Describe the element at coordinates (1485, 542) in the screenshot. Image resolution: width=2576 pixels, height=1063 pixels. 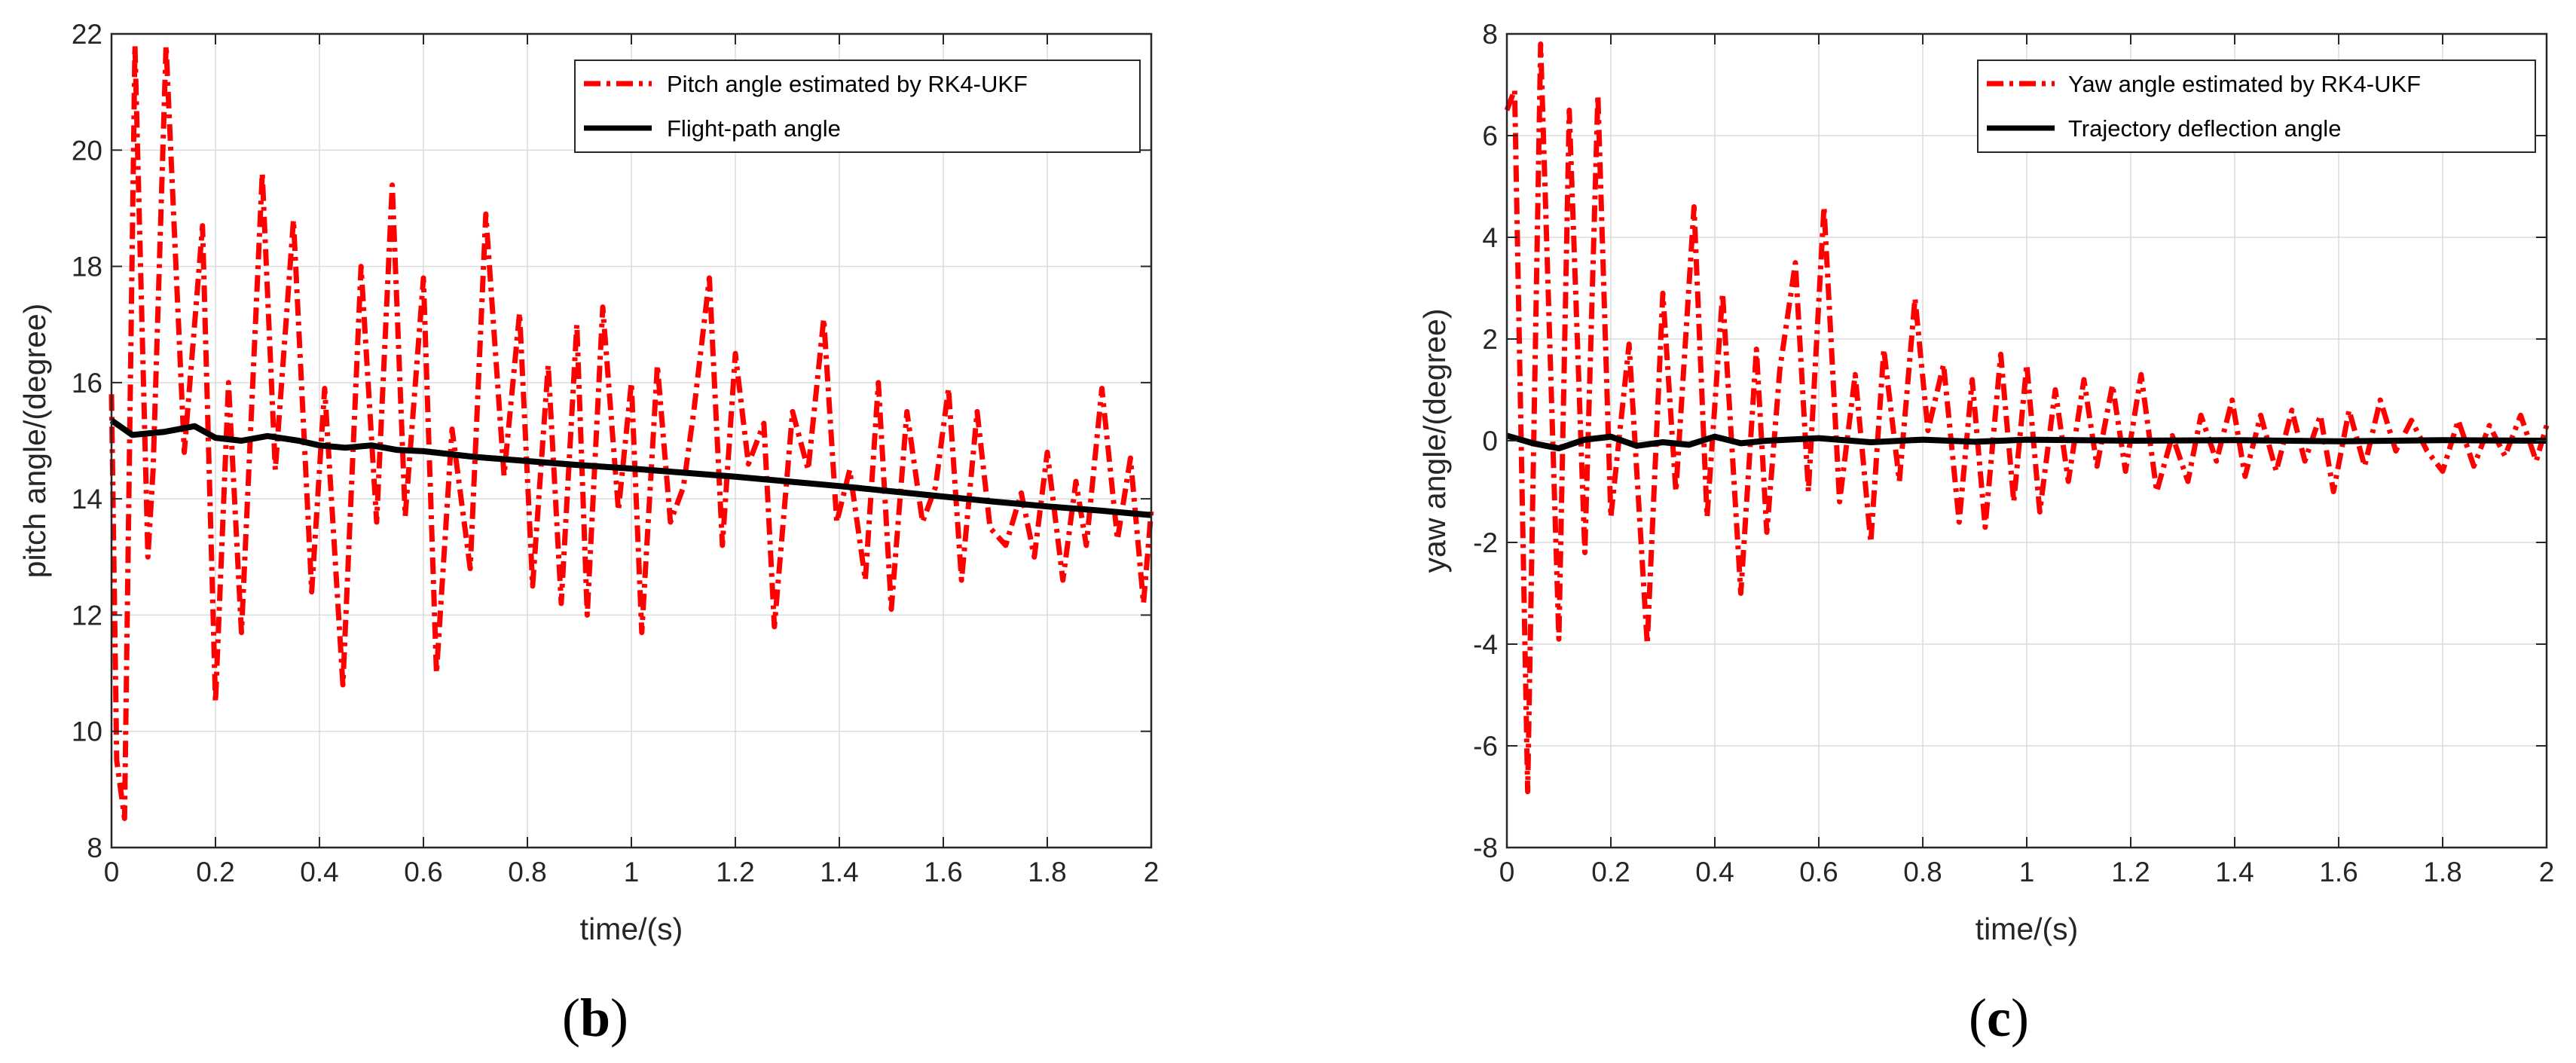
I see `panel-c-ytick-label: -2` at that location.